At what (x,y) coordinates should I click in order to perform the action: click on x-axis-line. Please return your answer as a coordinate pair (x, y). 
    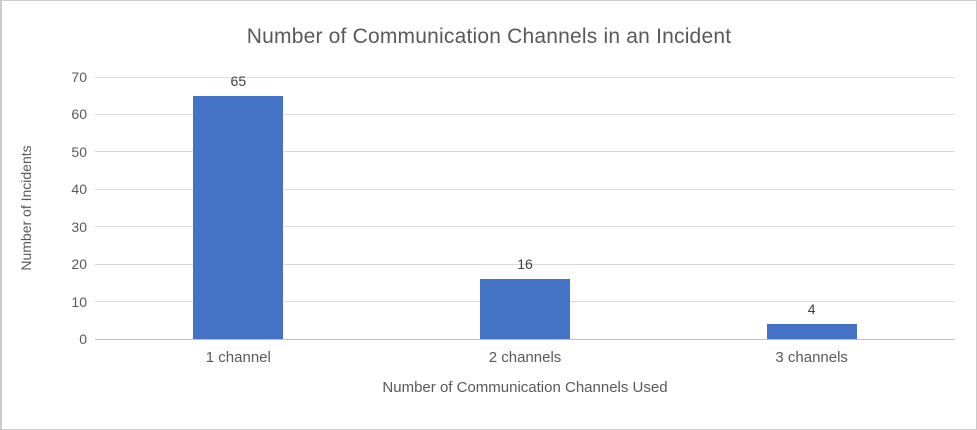
    Looking at the image, I should click on (525, 339).